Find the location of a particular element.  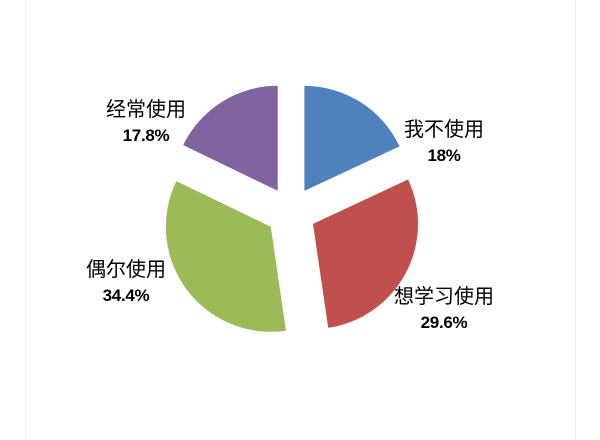

slice-label-text: 想学习使用 is located at coordinates (444, 297).